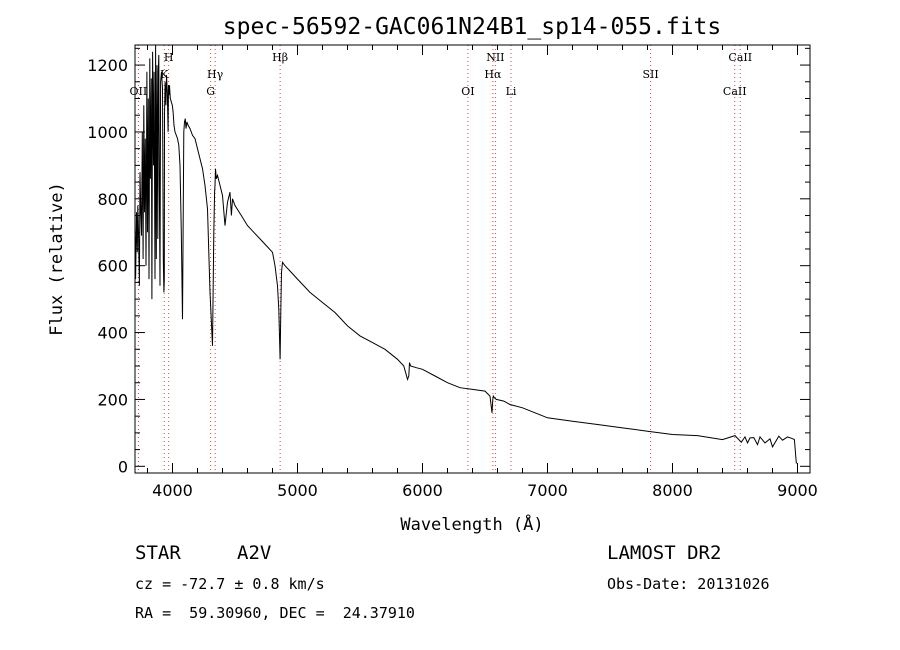 This screenshot has height=650, width=900. Describe the element at coordinates (164, 74) in the screenshot. I see `line-label: K` at that location.